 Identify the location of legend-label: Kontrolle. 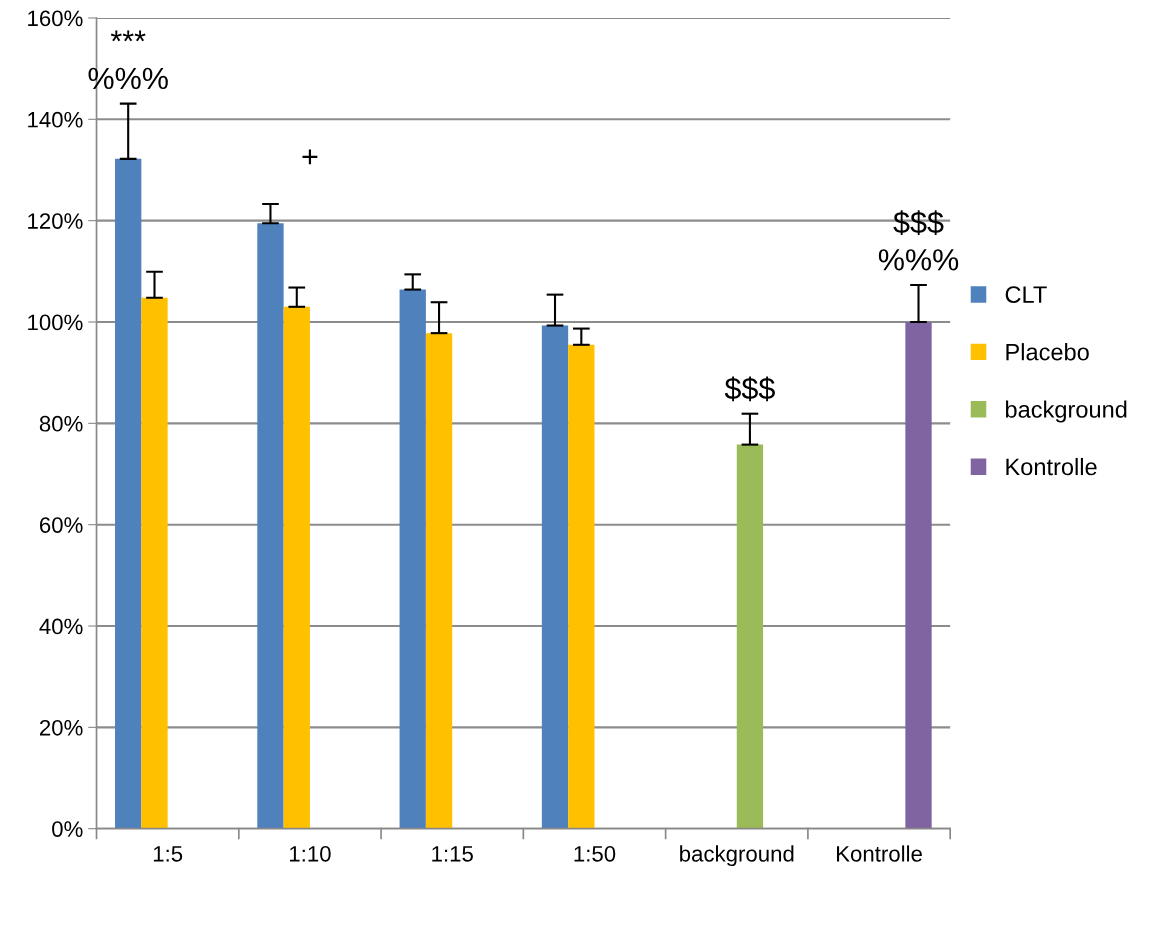
(1051, 466).